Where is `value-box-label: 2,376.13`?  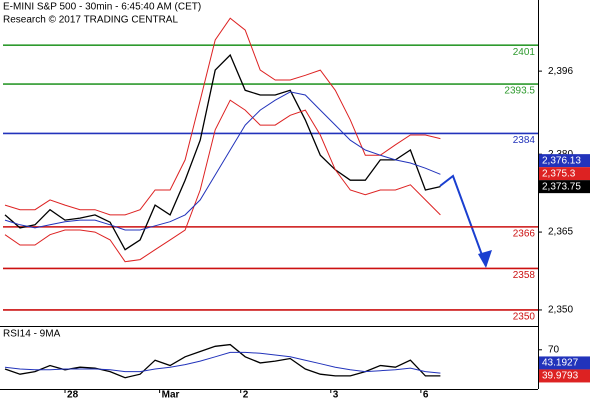
value-box-label: 2,376.13 is located at coordinates (561, 160).